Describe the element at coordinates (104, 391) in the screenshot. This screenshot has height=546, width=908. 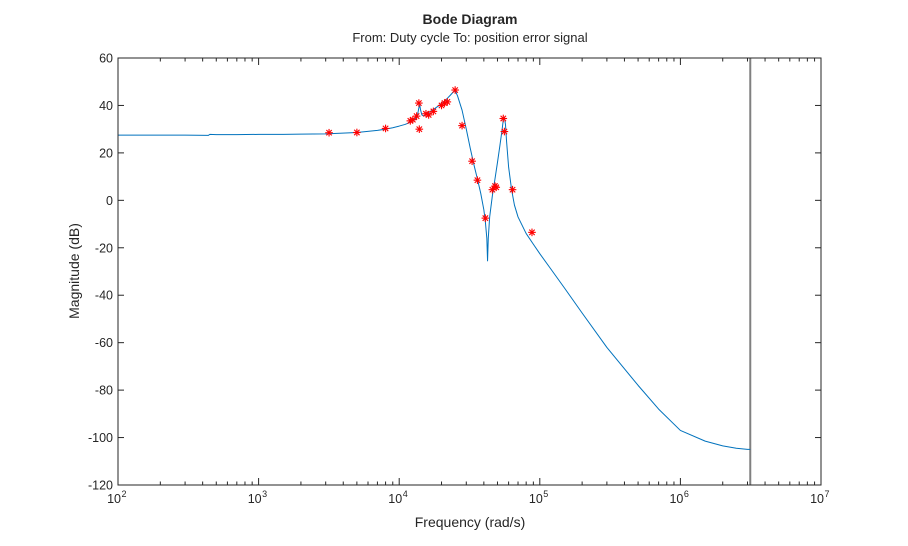
I see `y-tick-label: -80` at that location.